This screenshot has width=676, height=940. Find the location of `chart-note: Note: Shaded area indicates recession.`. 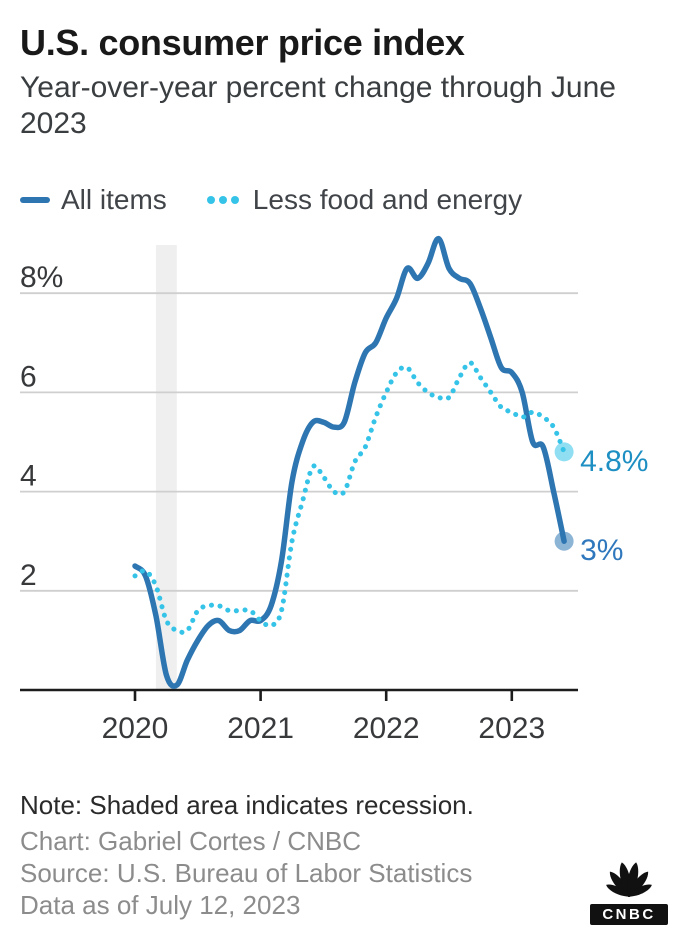

chart-note: Note: Shaded area indicates recession. is located at coordinates (247, 805).